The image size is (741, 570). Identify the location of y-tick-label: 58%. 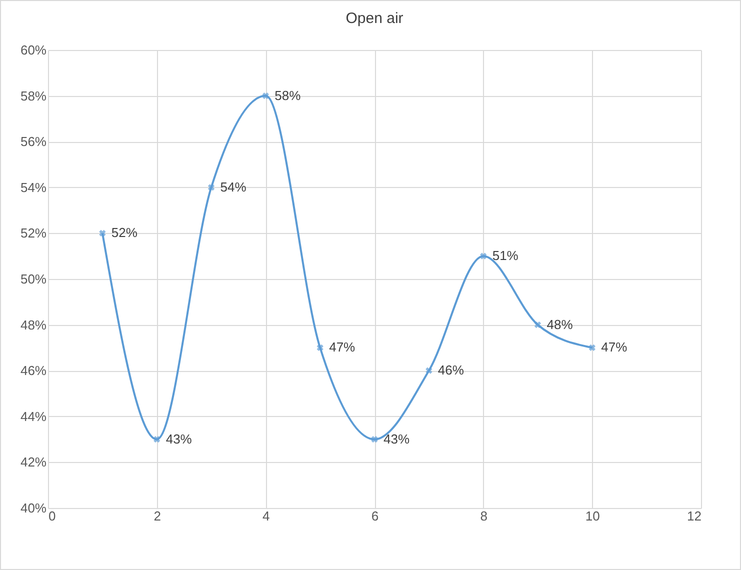
(33, 96).